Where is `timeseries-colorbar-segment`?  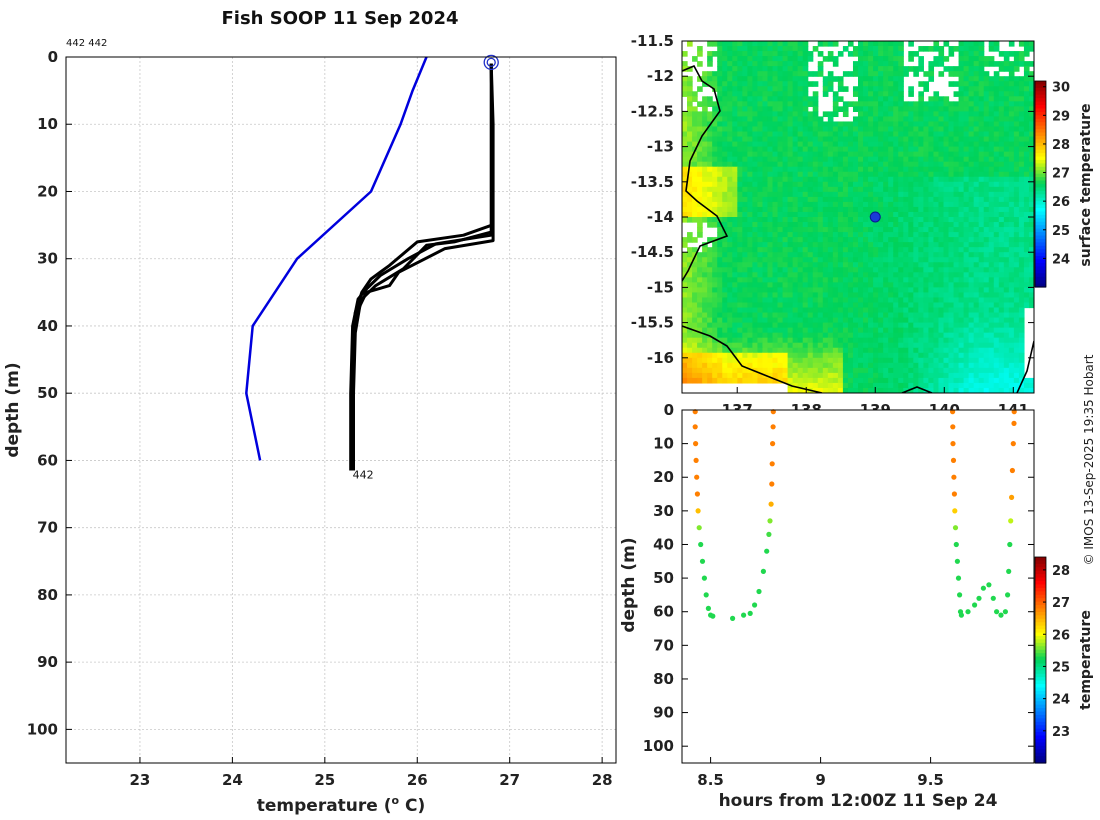 timeseries-colorbar-segment is located at coordinates (1040, 692).